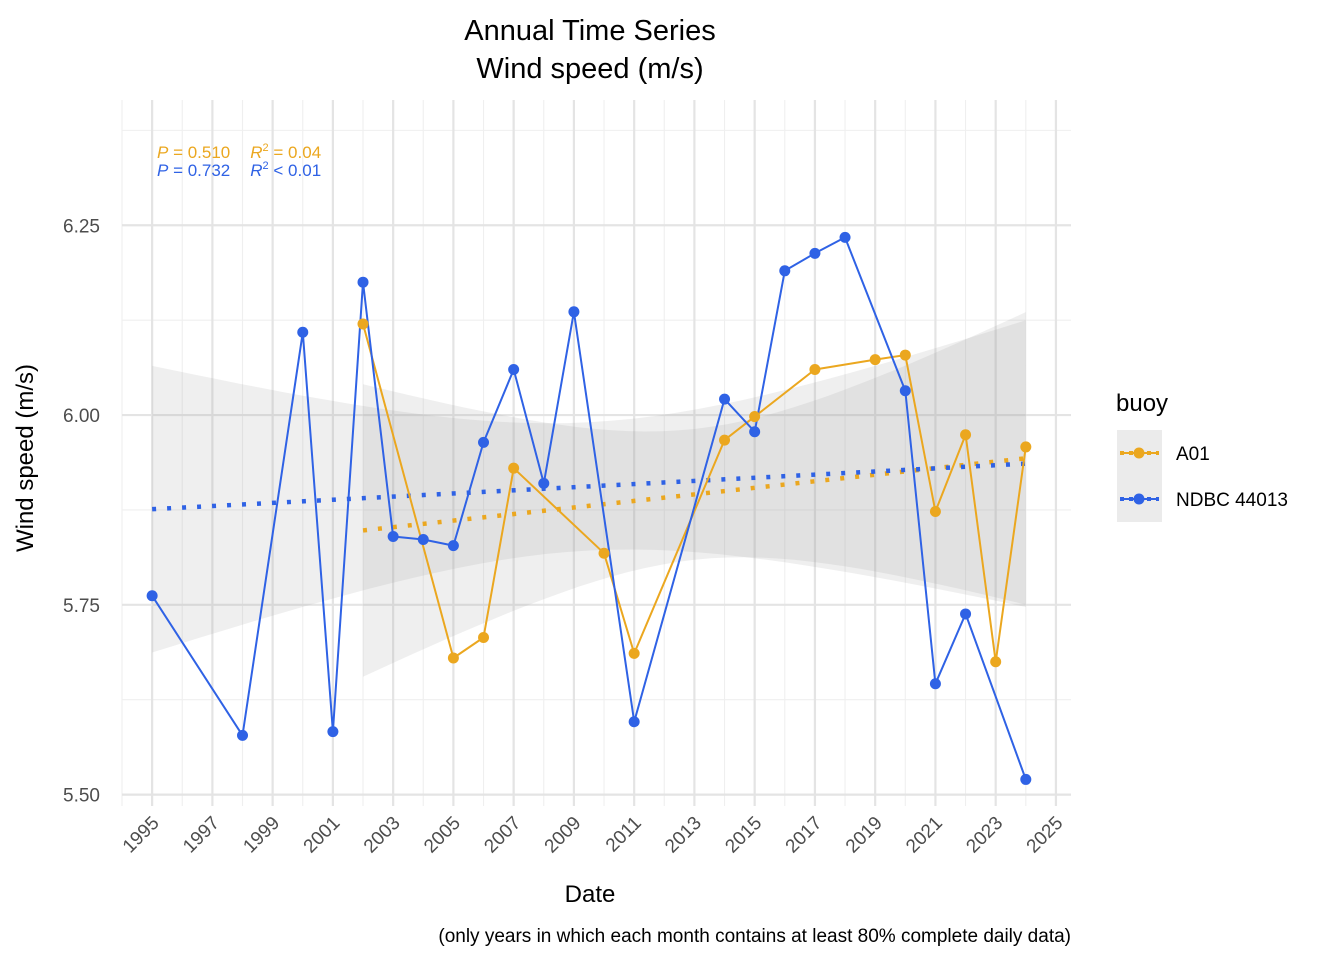 The image size is (1344, 960). What do you see at coordinates (81, 226) in the screenshot?
I see `y-tick-label: 6.25` at bounding box center [81, 226].